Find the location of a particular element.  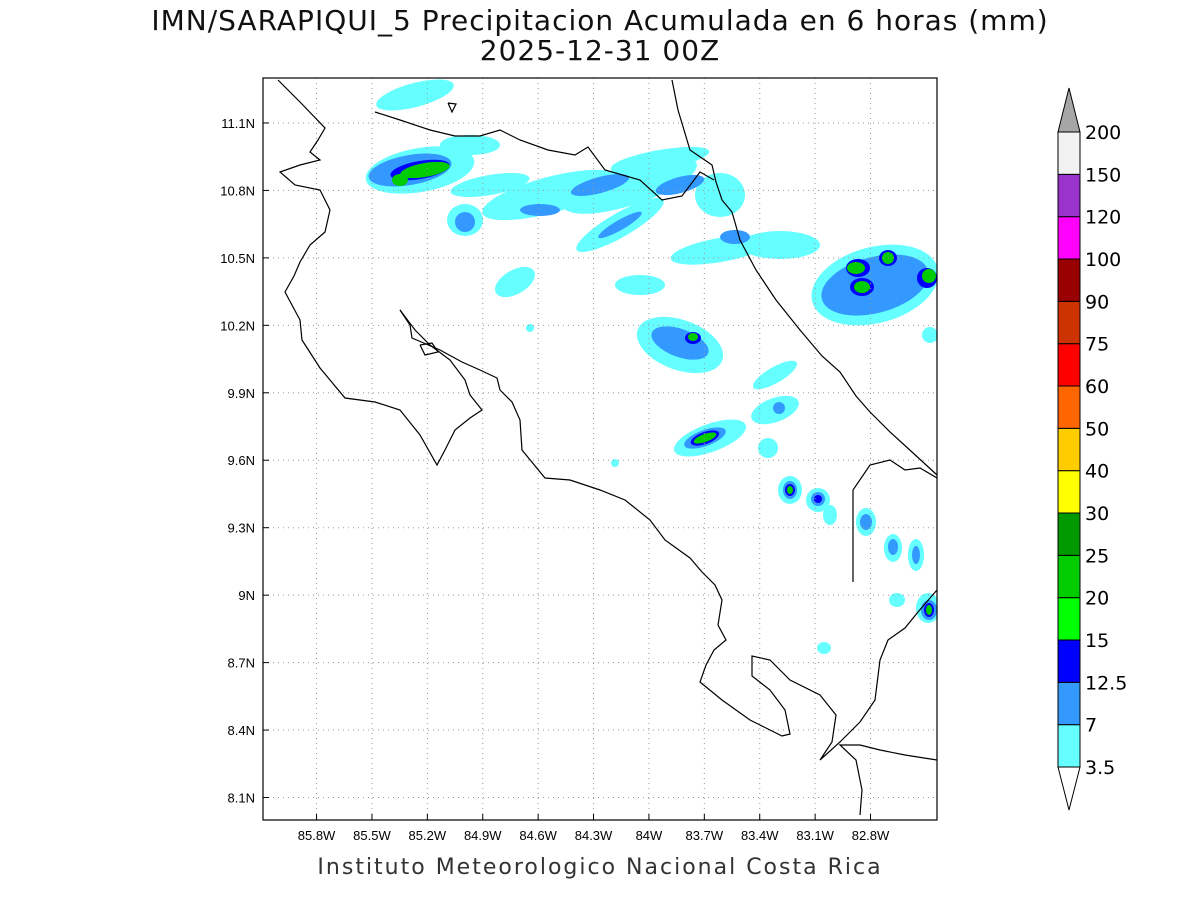

lat-tick-label: 9.3N is located at coordinates (241, 528).